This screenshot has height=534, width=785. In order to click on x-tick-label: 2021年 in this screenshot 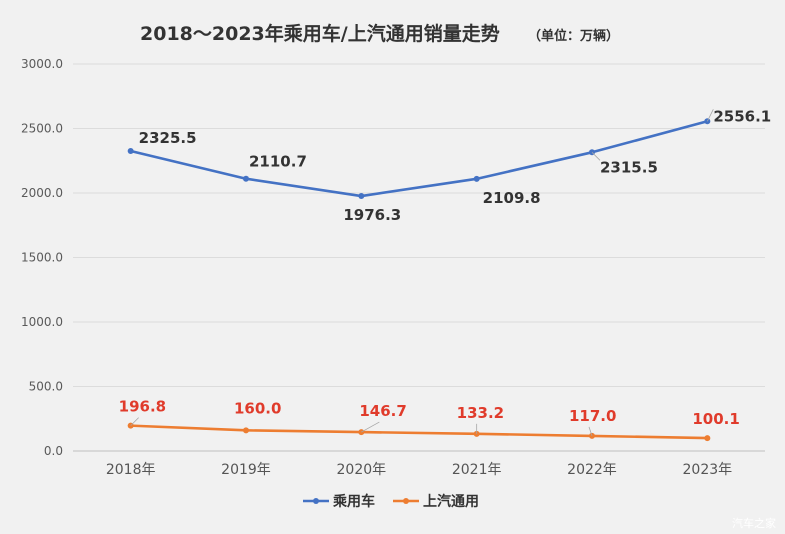, I will do `click(477, 470)`.